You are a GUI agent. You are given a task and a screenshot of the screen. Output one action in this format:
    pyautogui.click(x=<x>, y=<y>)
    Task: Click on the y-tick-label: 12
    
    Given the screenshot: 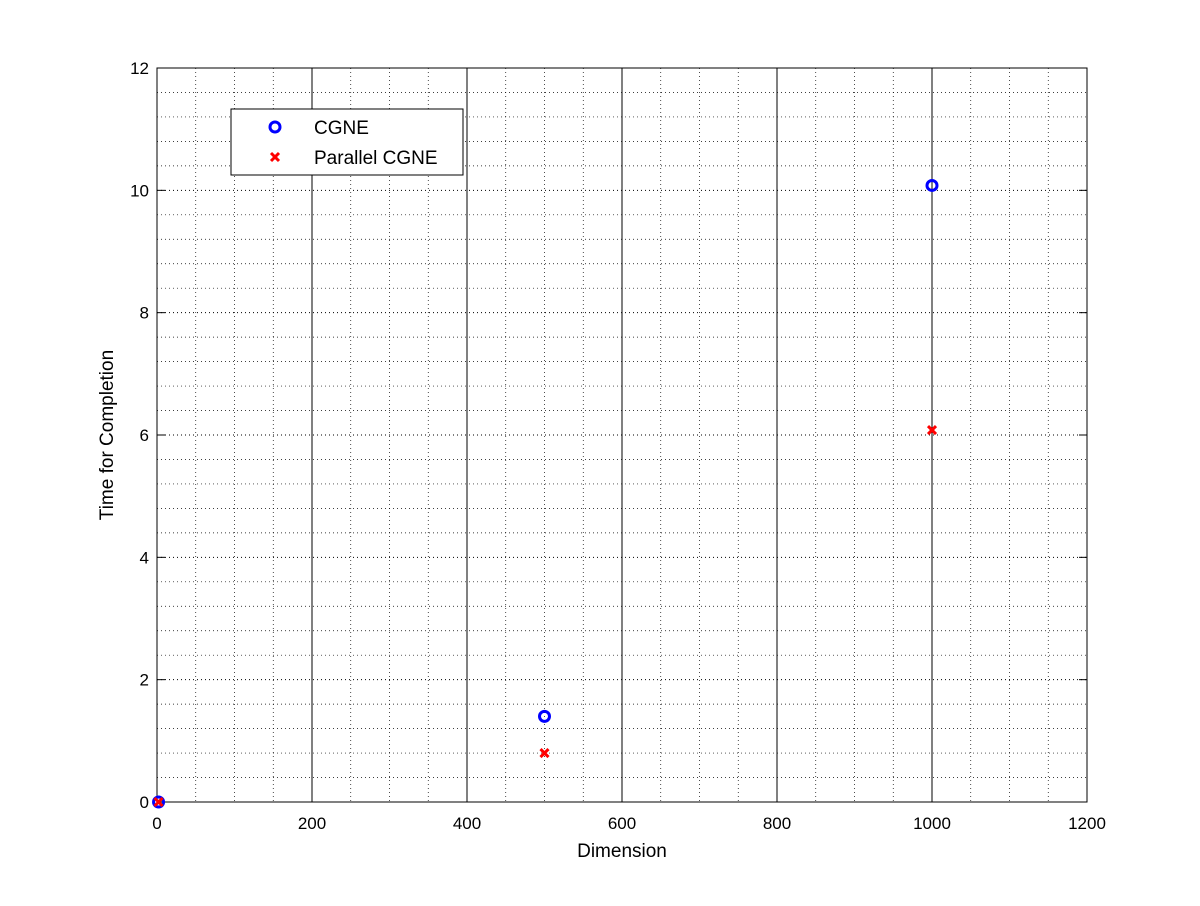 What is the action you would take?
    pyautogui.click(x=139, y=68)
    